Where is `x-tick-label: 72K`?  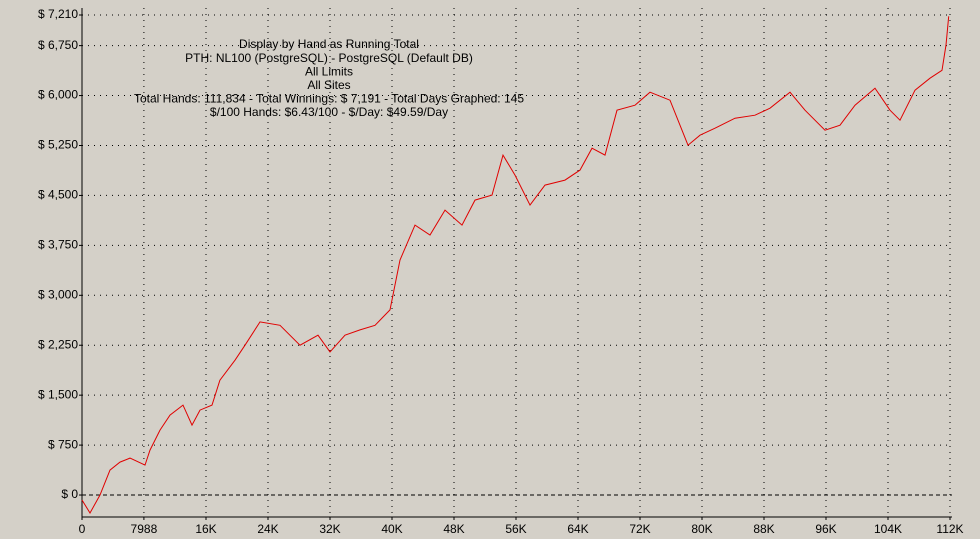 x-tick-label: 72K is located at coordinates (639, 529).